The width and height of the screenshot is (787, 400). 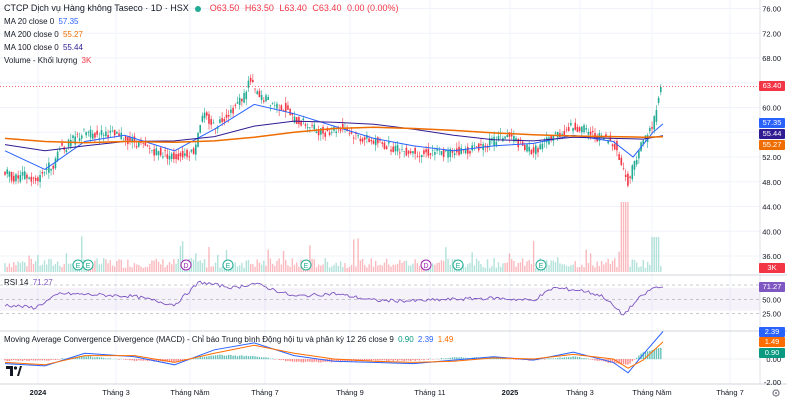 What do you see at coordinates (43, 35) in the screenshot?
I see `ma200-legend: MA 200 close 0 55.27` at bounding box center [43, 35].